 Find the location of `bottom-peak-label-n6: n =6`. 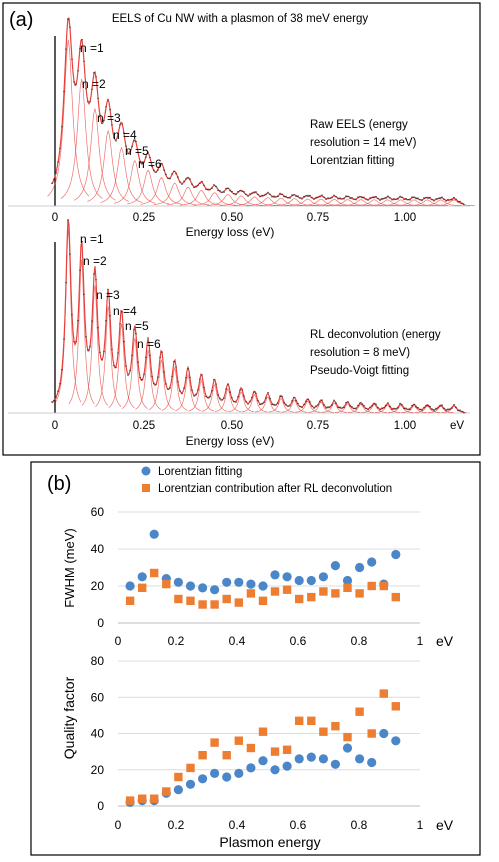

bottom-peak-label-n6: n =6 is located at coordinates (149, 344).